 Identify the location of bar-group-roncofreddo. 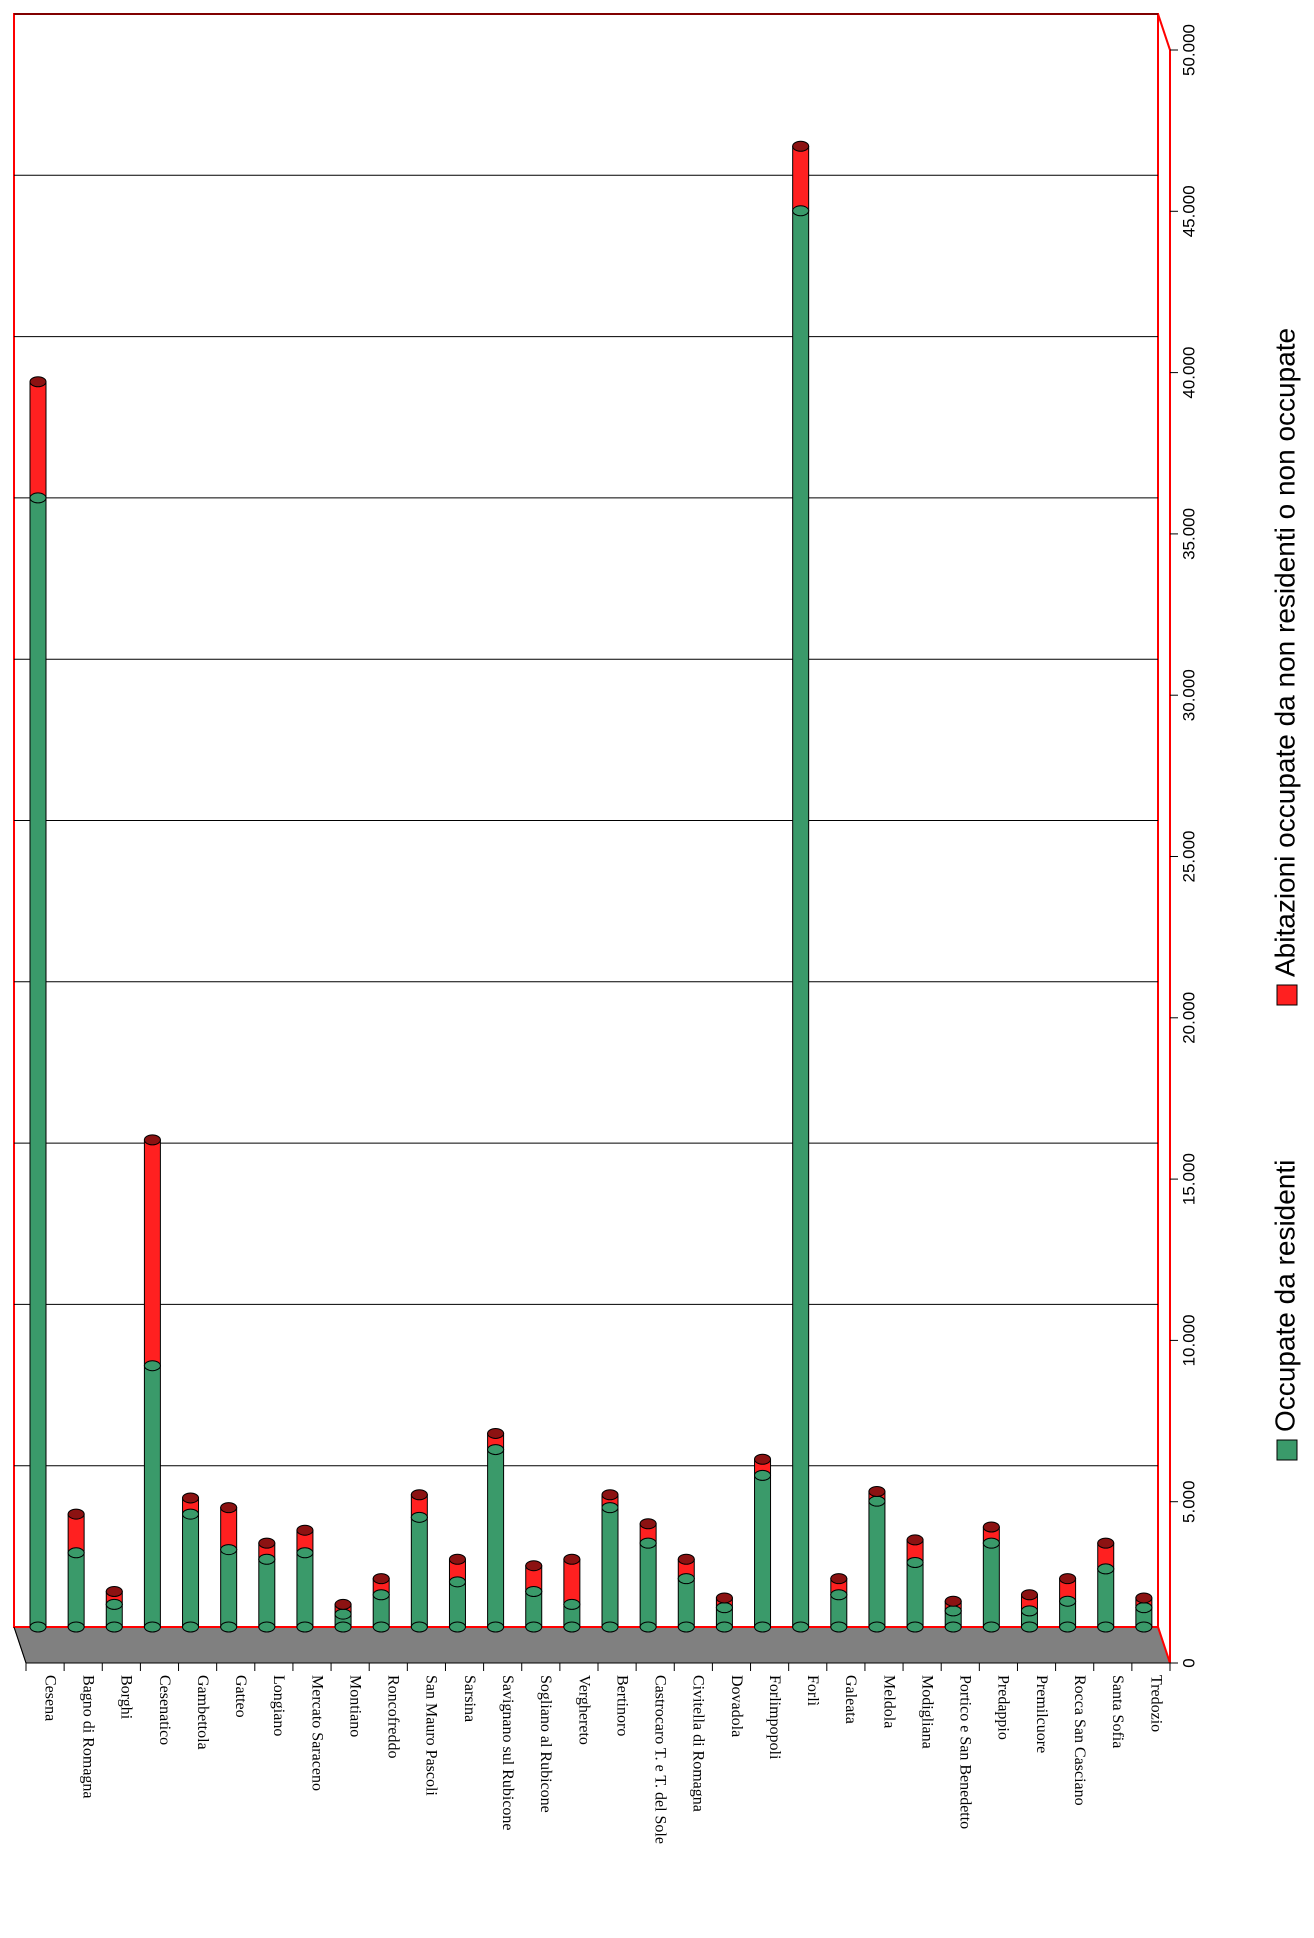
(381, 1603).